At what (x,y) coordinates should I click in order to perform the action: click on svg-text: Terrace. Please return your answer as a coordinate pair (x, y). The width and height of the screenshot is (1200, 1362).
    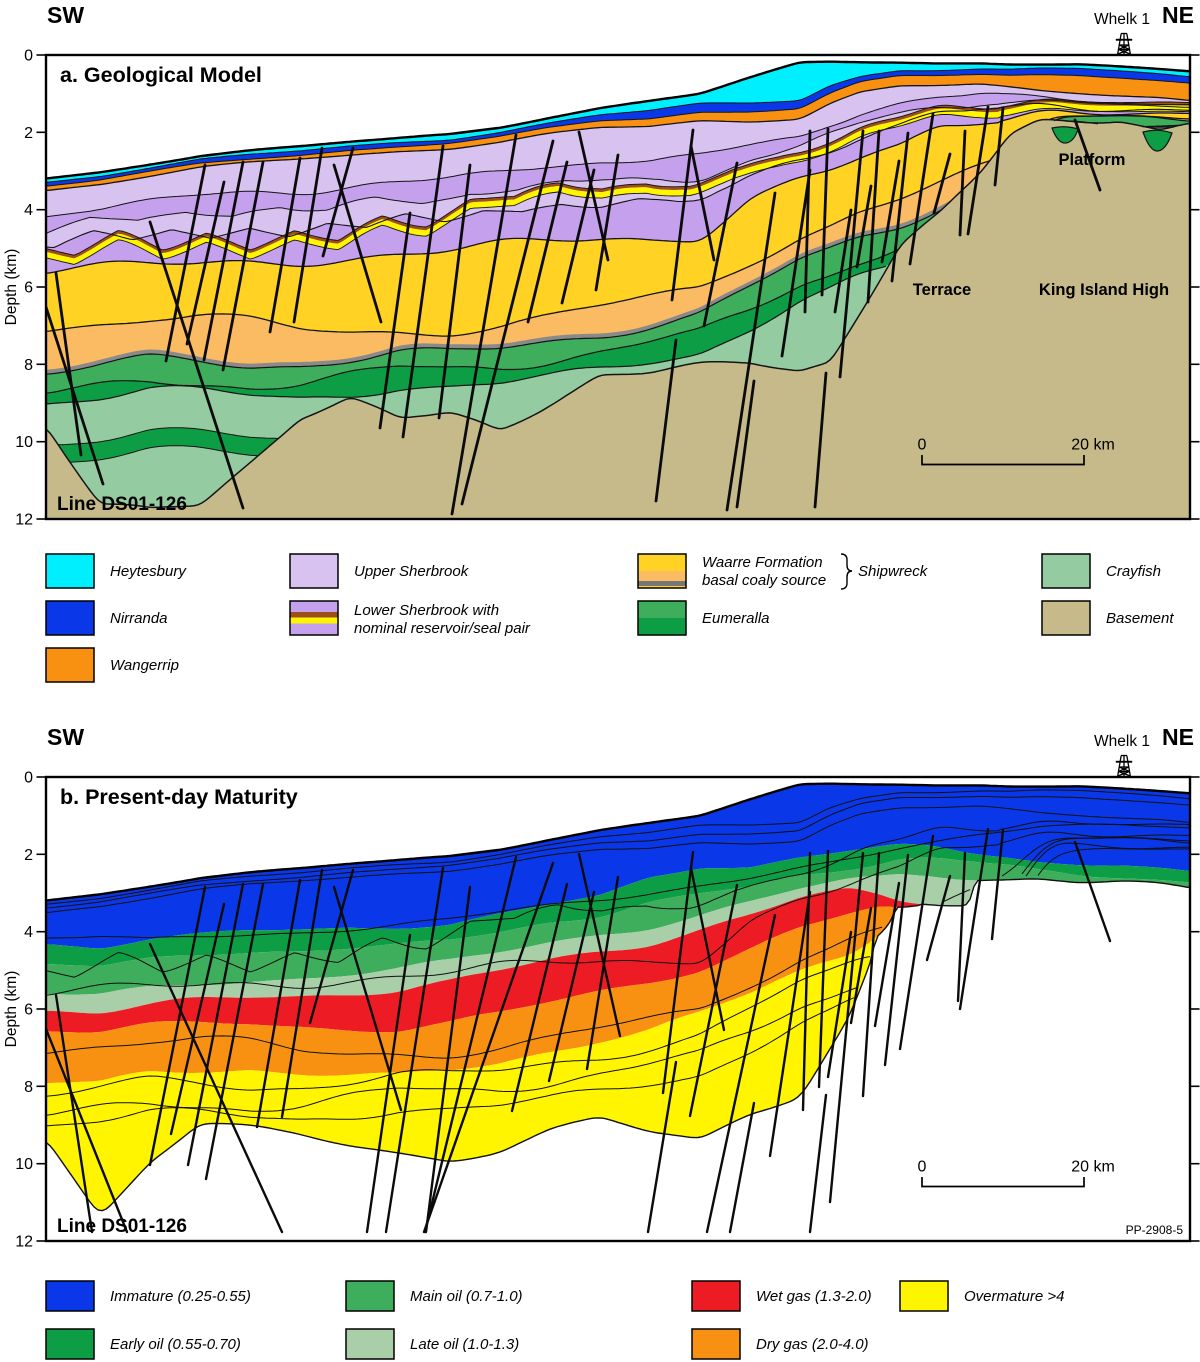
    Looking at the image, I should click on (942, 290).